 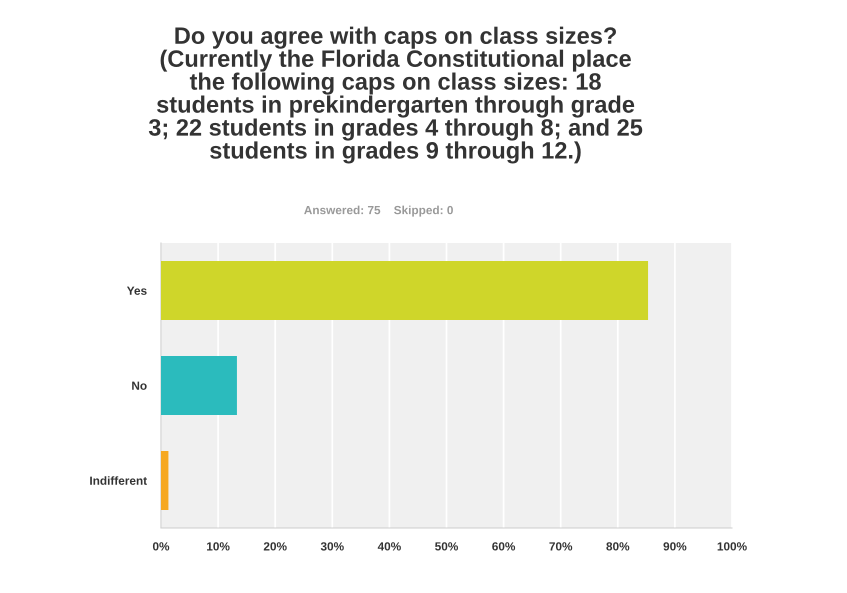 What do you see at coordinates (674, 546) in the screenshot?
I see `x-tick-label: 90%` at bounding box center [674, 546].